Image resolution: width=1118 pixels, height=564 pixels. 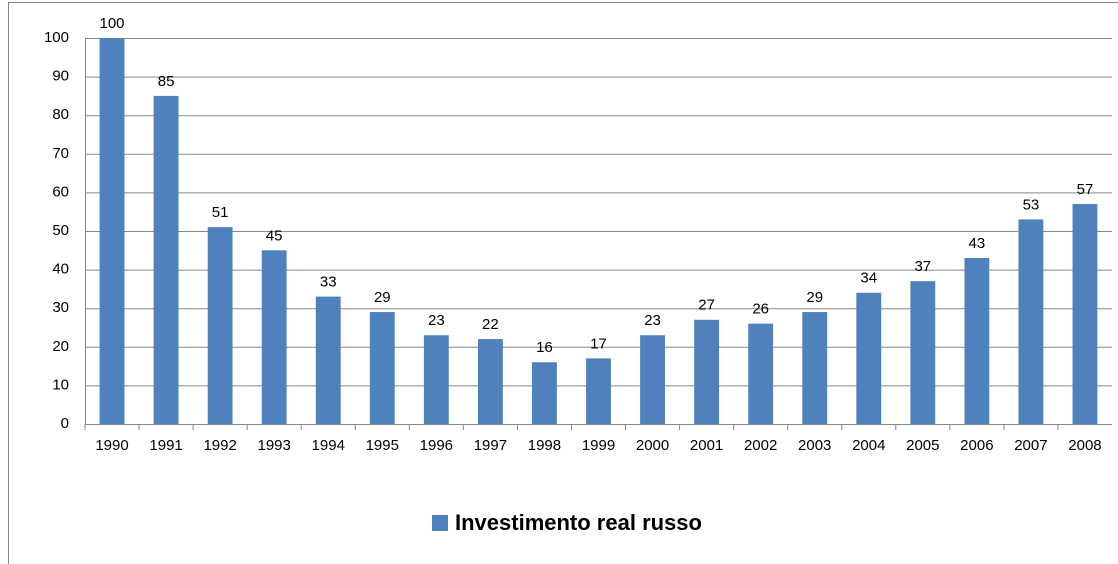 What do you see at coordinates (706, 305) in the screenshot?
I see `data-label: 27` at bounding box center [706, 305].